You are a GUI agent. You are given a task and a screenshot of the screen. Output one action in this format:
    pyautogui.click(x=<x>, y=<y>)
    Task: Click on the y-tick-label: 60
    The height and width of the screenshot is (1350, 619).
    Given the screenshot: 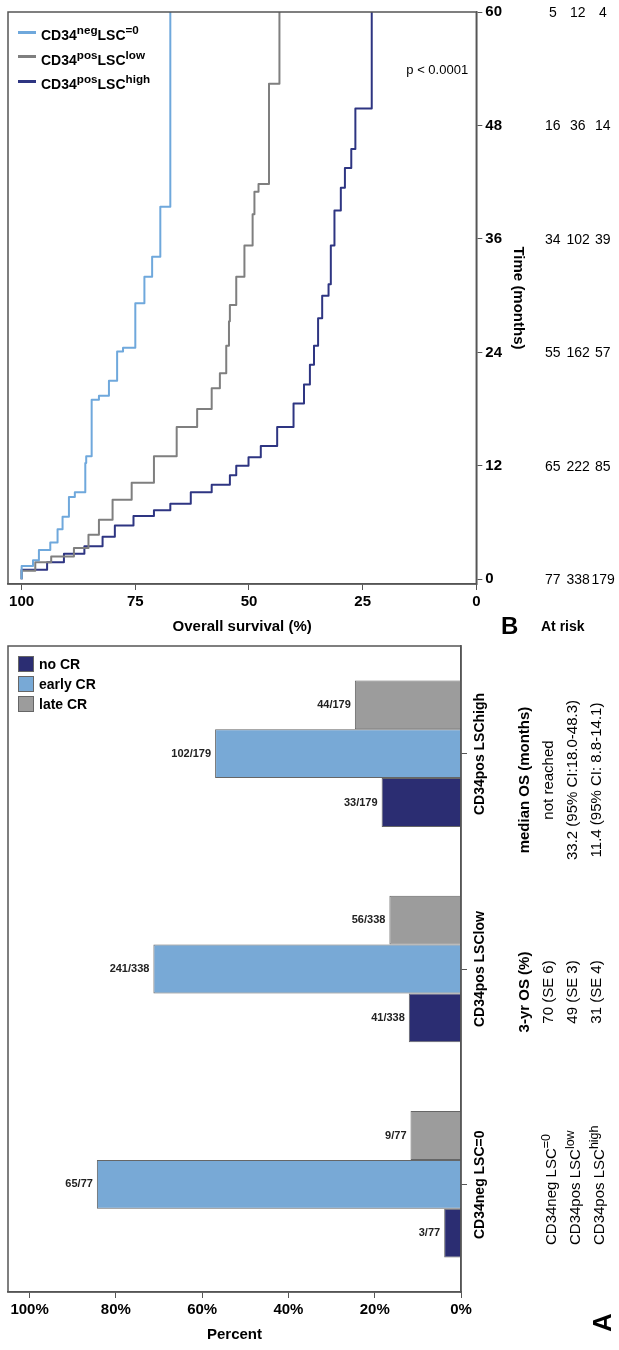 What is the action you would take?
    pyautogui.click(x=493, y=11)
    